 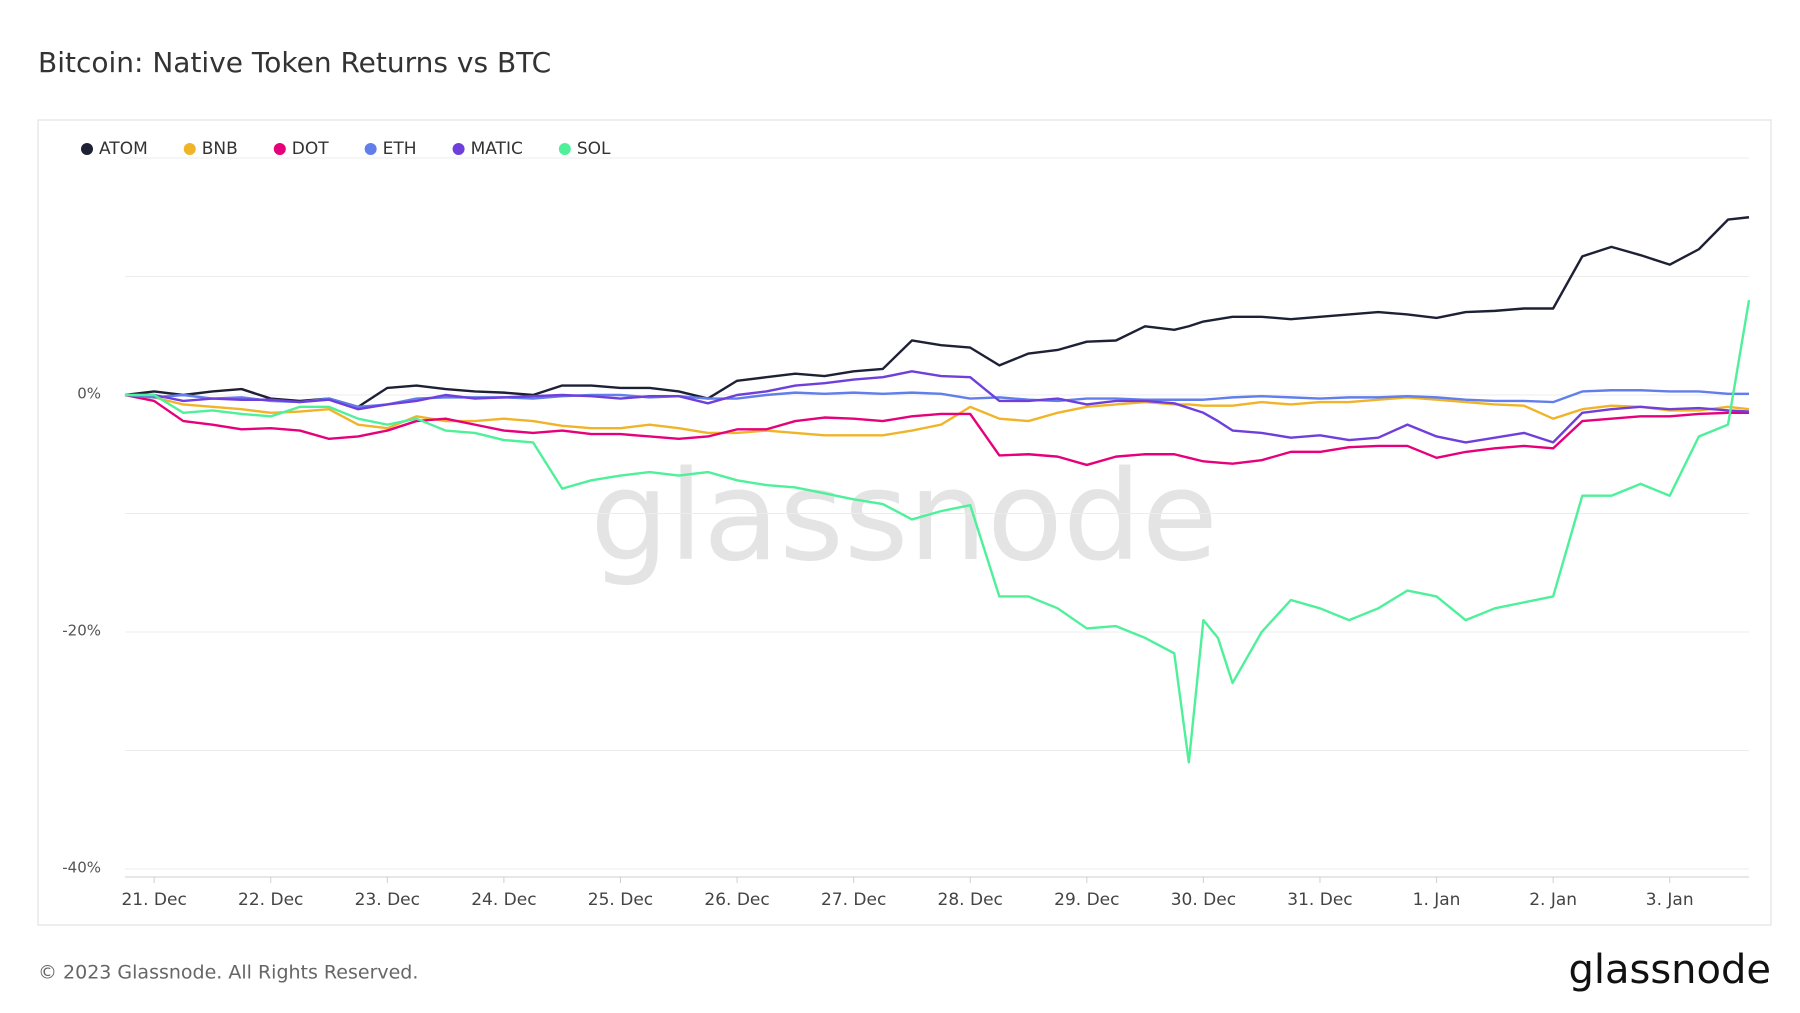 What do you see at coordinates (594, 149) in the screenshot?
I see `legend-label: SOL` at bounding box center [594, 149].